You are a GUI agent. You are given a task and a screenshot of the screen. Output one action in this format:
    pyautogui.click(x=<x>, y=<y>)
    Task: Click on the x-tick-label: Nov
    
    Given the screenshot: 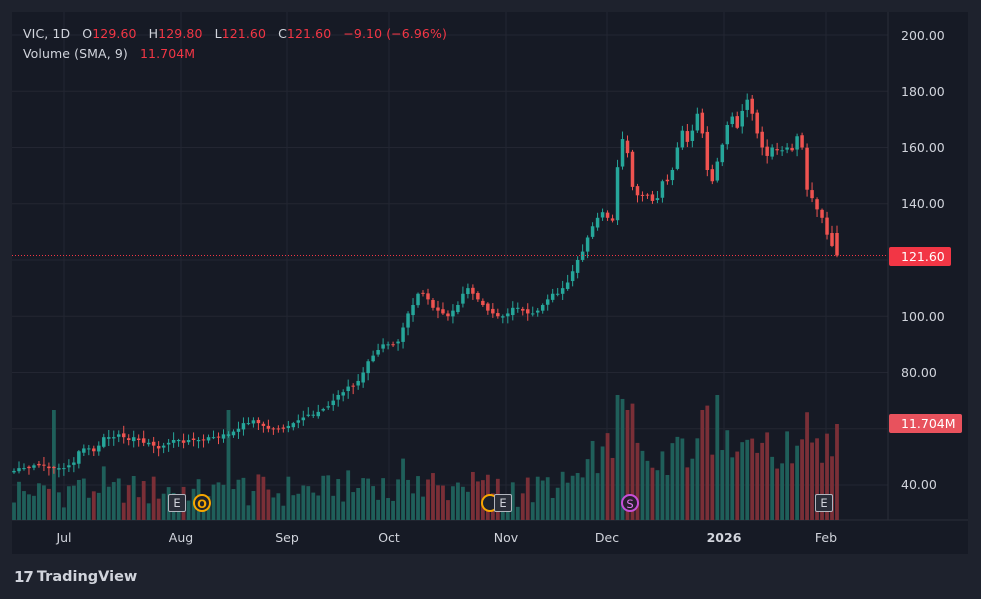 What is the action you would take?
    pyautogui.click(x=506, y=537)
    